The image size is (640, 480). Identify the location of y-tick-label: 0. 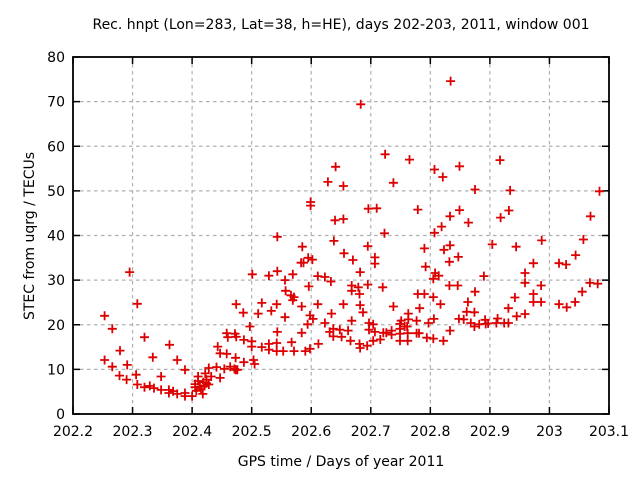
(60, 415).